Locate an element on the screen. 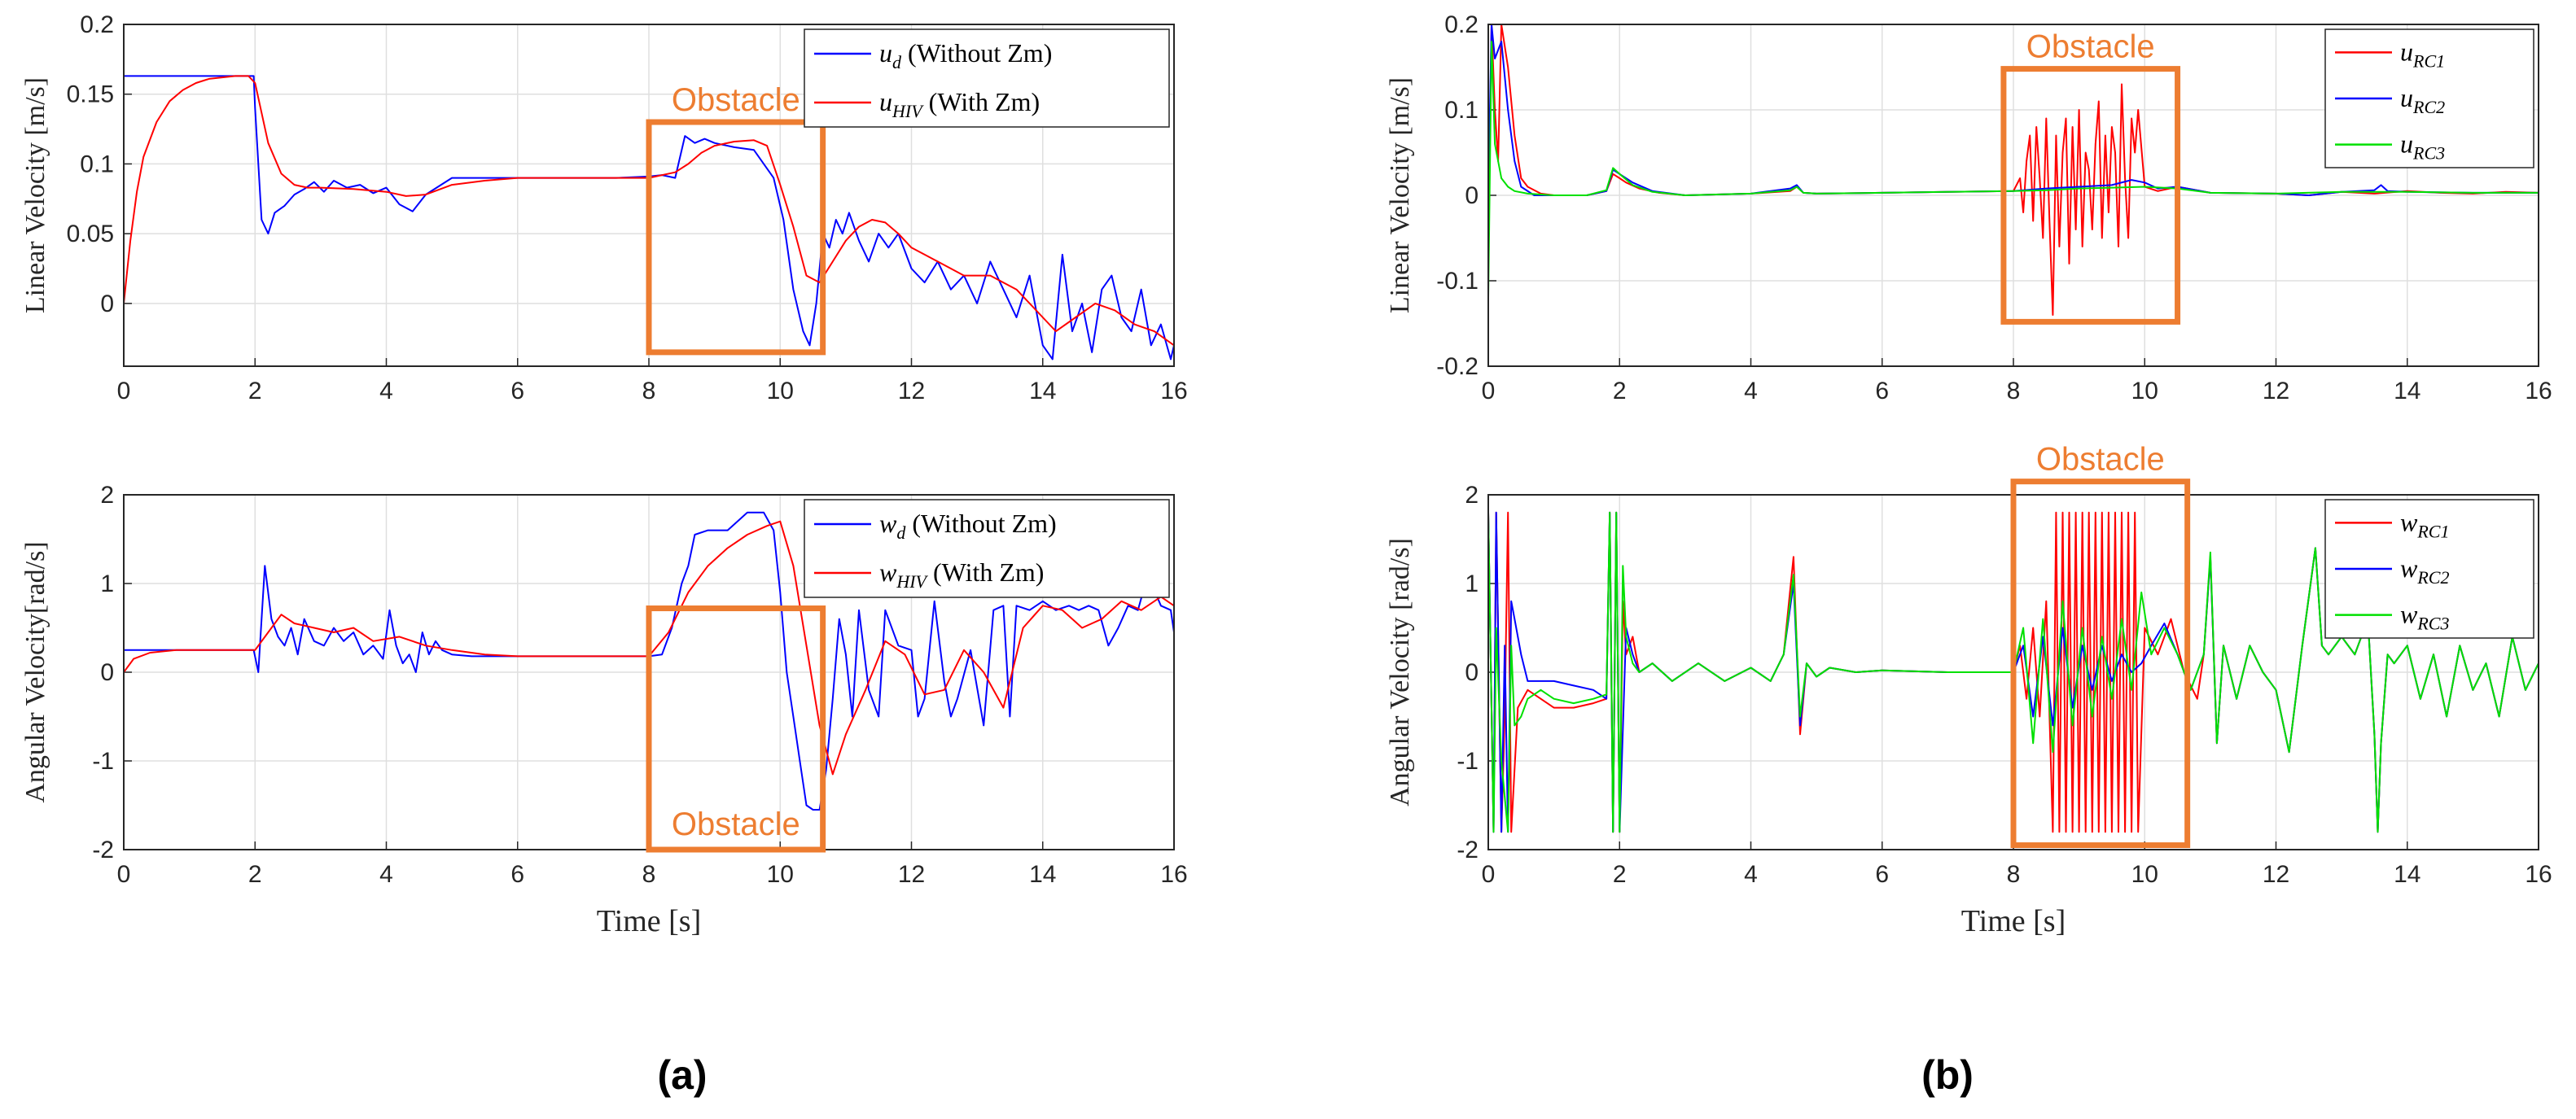 Image resolution: width=2576 pixels, height=1119 pixels. legend-label: wRC1 is located at coordinates (2424, 524).